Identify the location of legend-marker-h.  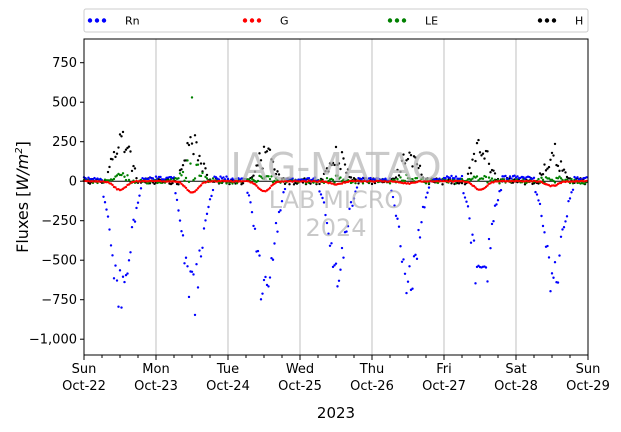
(547, 20).